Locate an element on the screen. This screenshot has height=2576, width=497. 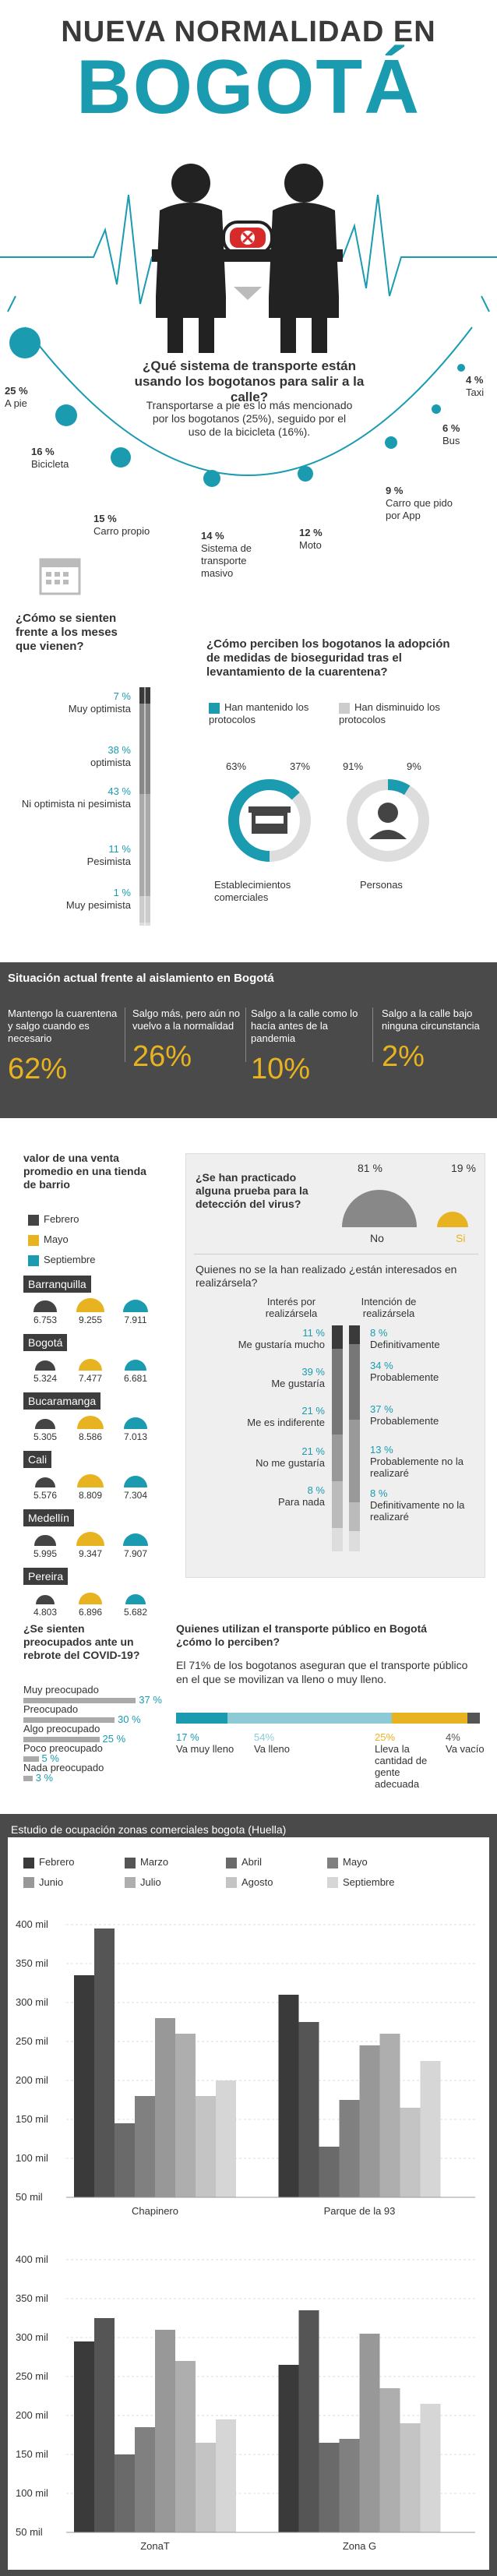
worry-bar is located at coordinates (79, 1701).